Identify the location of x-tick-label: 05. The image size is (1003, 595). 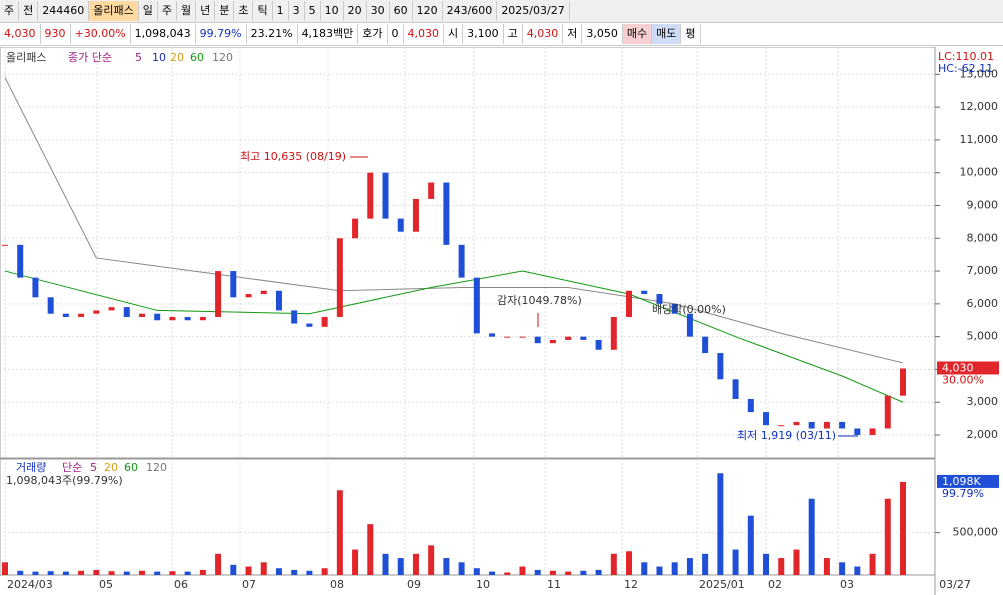
(106, 584).